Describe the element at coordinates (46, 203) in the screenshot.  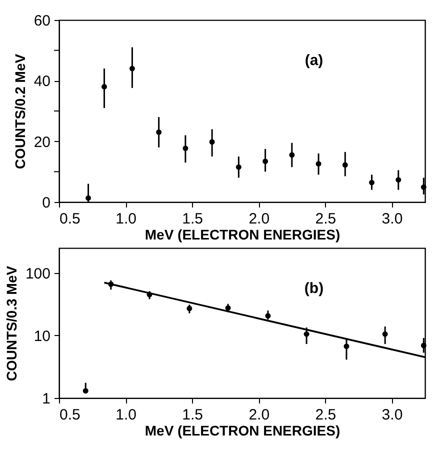
I see `y-tick-label: 0` at that location.